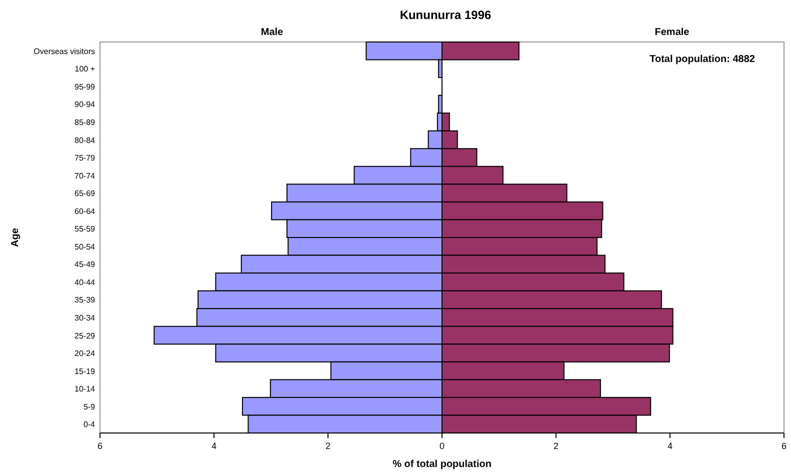  Describe the element at coordinates (85, 229) in the screenshot. I see `y-tick-label: 55-59` at that location.